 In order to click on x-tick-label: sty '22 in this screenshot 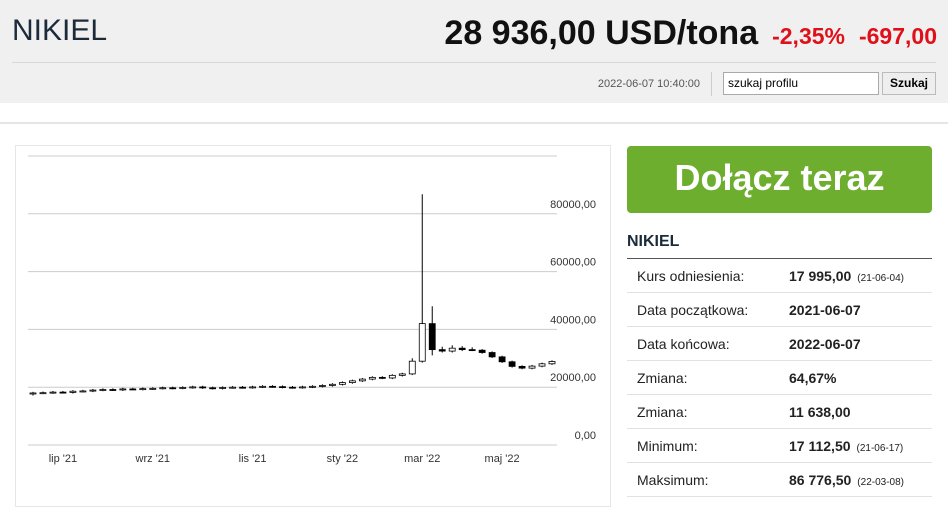, I will do `click(342, 459)`.